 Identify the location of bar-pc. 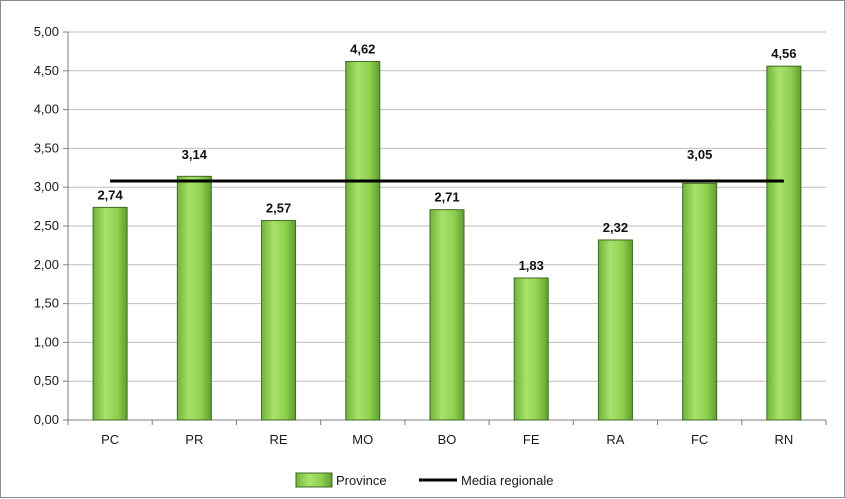
(110, 313).